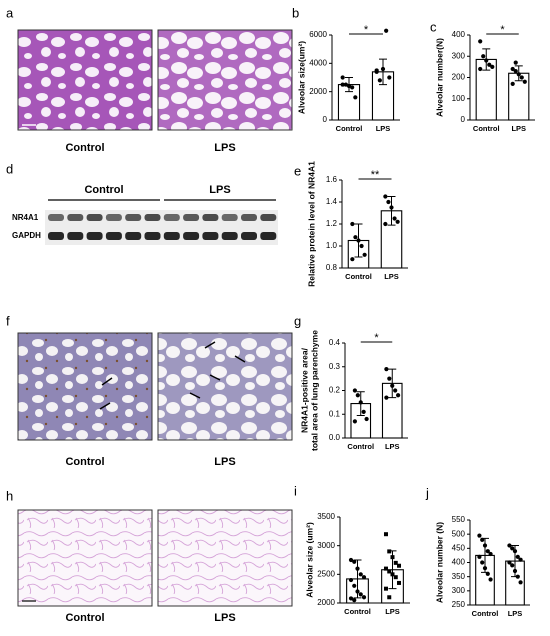  What do you see at coordinates (335, 342) in the screenshot?
I see `y-tick-label: 0.4` at bounding box center [335, 342].